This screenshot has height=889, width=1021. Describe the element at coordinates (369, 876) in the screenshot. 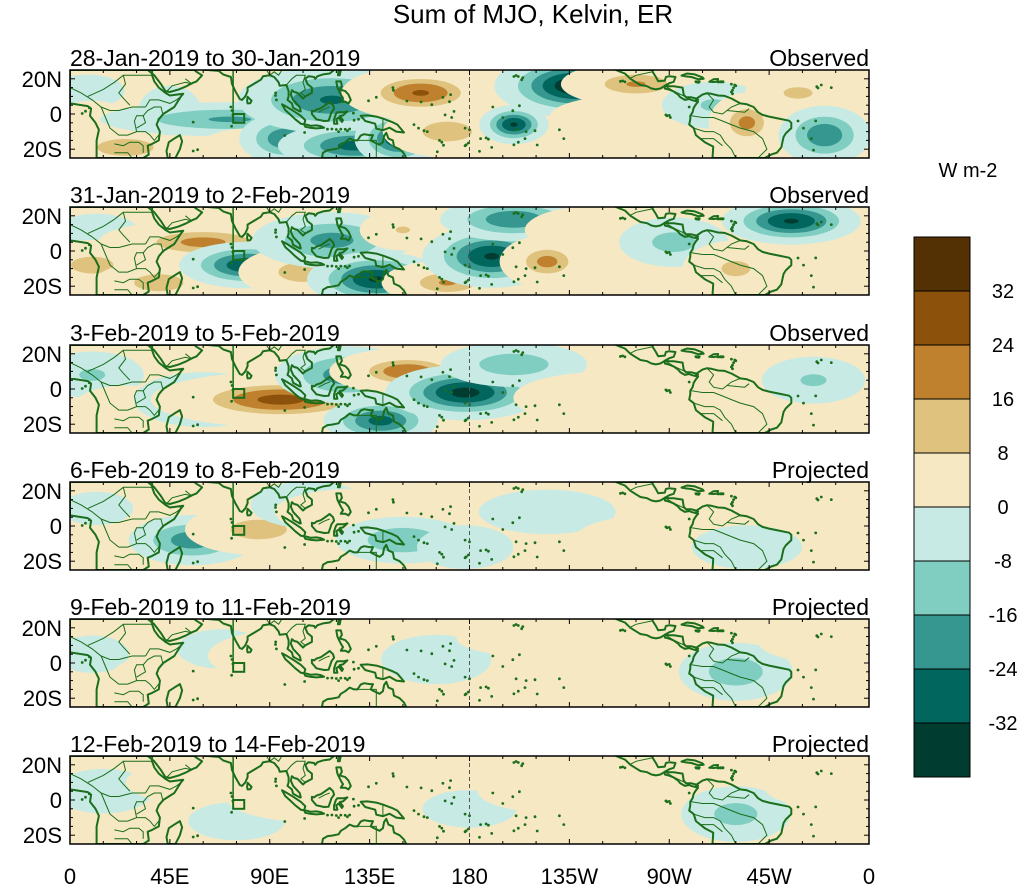

I see `x-tick-label: 135E` at that location.